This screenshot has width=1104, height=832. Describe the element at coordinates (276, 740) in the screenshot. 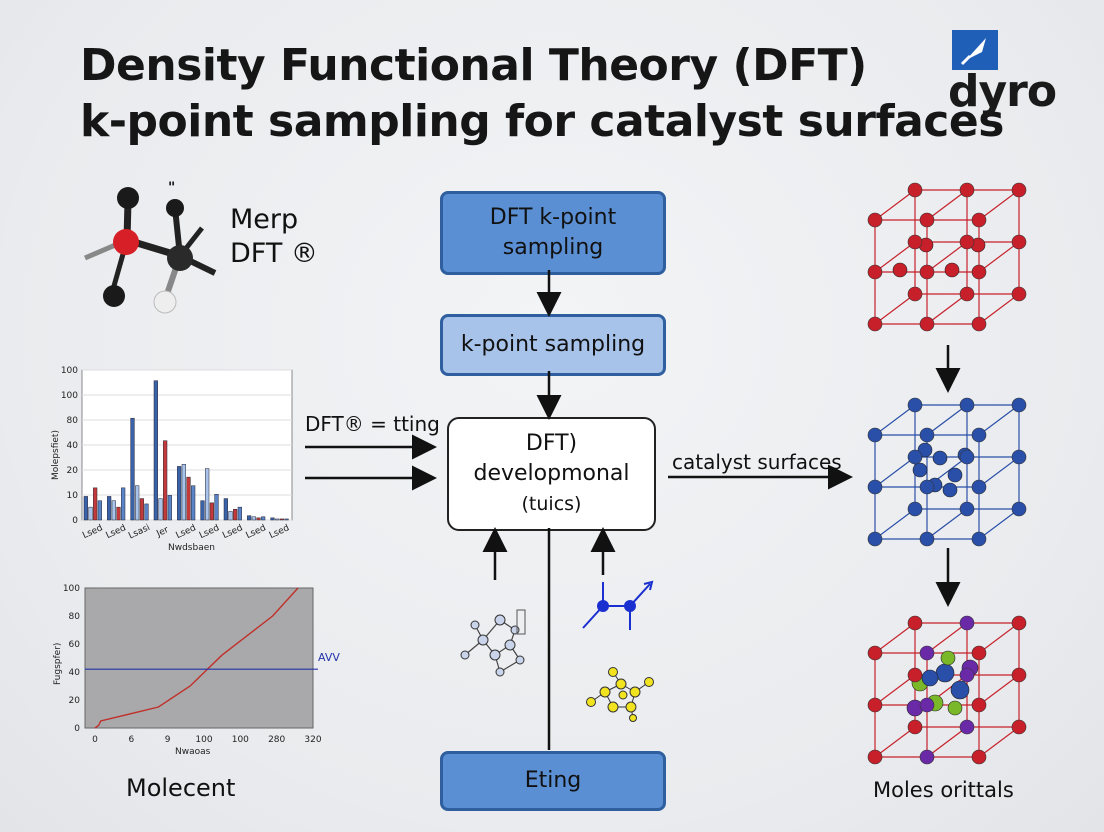

I see `line-xtick-label: 280` at that location.